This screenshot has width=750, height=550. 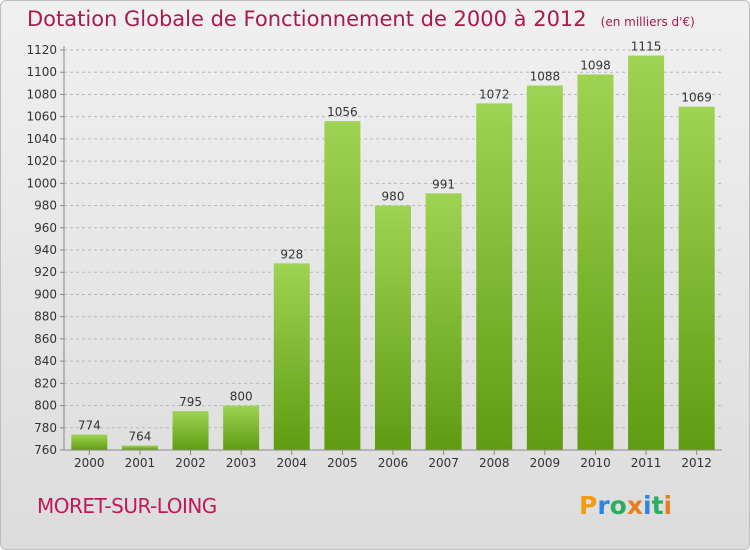 What do you see at coordinates (45, 228) in the screenshot?
I see `y-tick-label: 960` at bounding box center [45, 228].